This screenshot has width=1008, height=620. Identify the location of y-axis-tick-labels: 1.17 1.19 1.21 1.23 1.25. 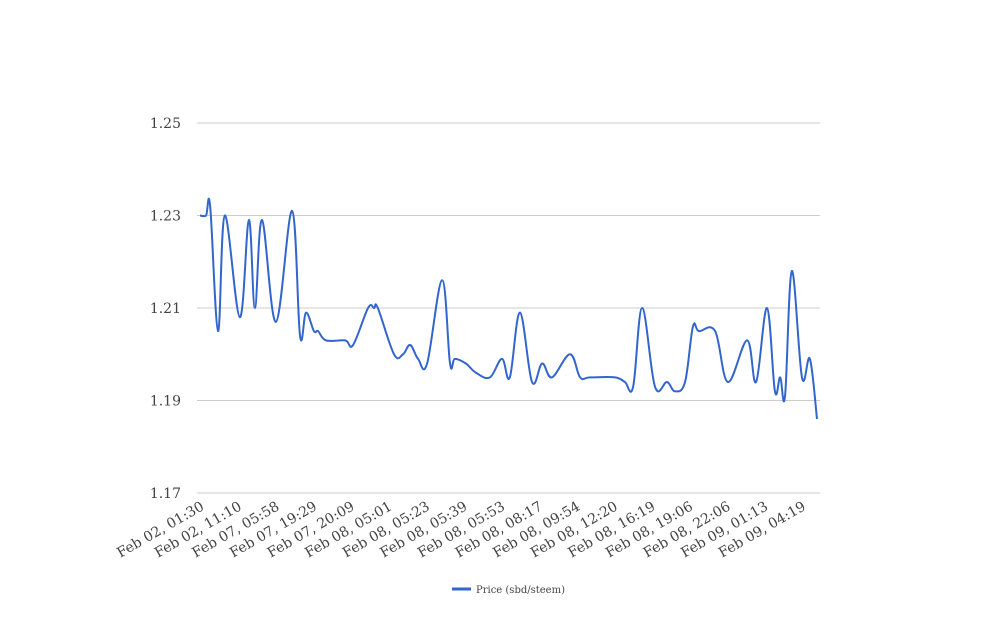
(165, 309).